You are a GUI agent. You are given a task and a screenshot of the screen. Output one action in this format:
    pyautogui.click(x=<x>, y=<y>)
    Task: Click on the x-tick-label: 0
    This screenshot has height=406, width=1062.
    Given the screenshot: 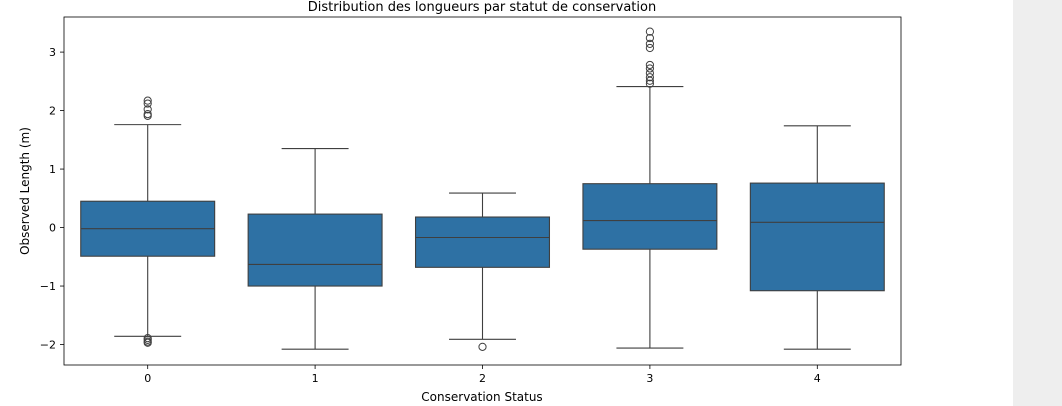 What is the action you would take?
    pyautogui.click(x=147, y=378)
    